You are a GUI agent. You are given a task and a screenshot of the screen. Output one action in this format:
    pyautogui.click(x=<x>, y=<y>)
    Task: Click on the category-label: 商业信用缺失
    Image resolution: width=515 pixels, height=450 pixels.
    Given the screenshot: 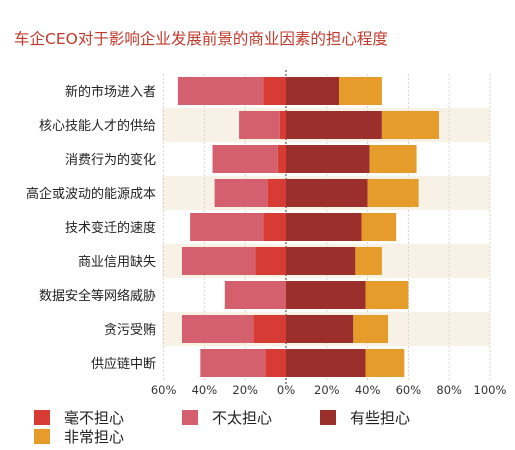 What is the action you would take?
    pyautogui.click(x=117, y=262)
    